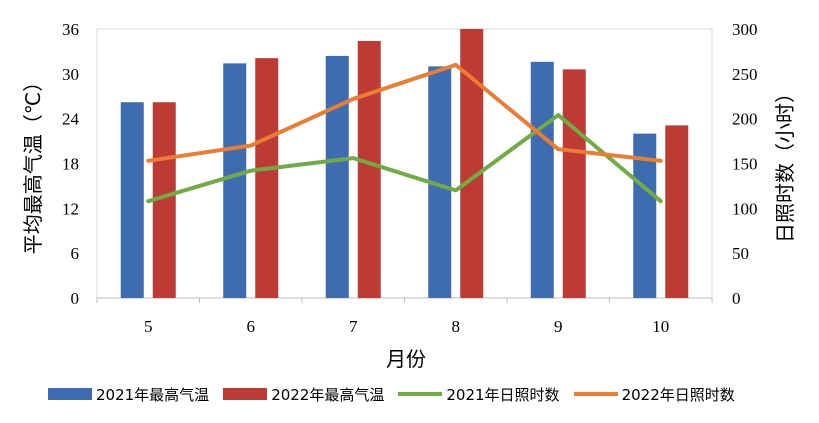 The height and width of the screenshot is (423, 819). I want to click on chart-legend: 2021年最高气温 2022年最高气温 2021年日照时数 2022年日照时数, so click(418, 394).